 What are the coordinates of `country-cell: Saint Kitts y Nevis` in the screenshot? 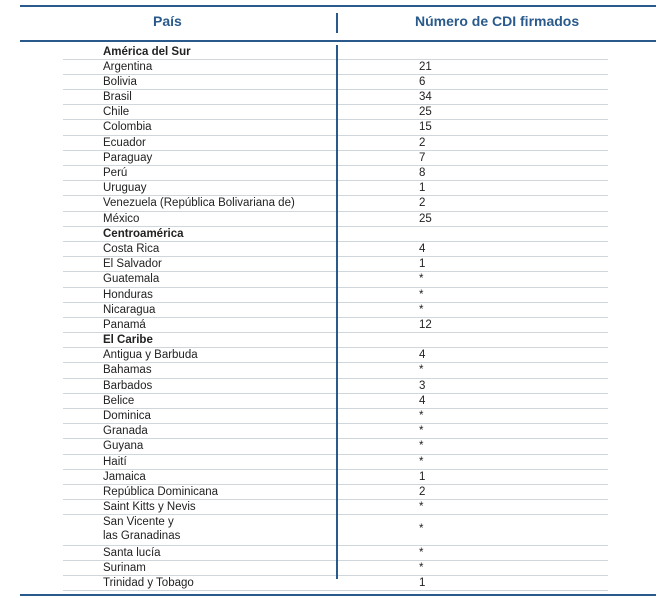 It's located at (149, 507).